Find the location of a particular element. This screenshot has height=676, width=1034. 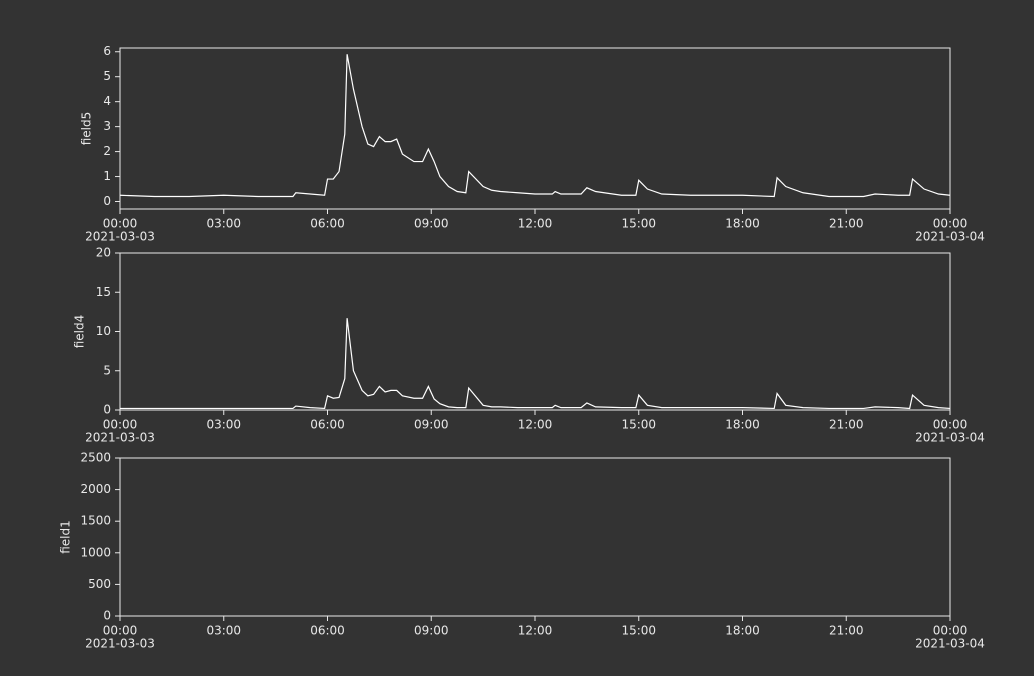

data-line is located at coordinates (535, 364).